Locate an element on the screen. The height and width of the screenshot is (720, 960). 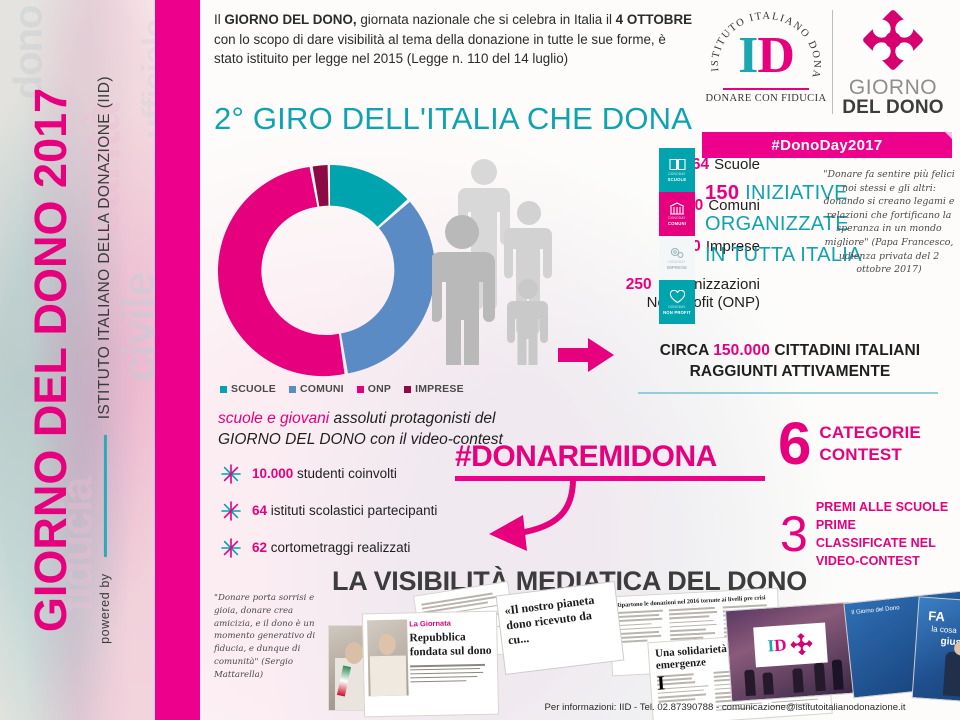
arrow-right-icon is located at coordinates (586, 355).